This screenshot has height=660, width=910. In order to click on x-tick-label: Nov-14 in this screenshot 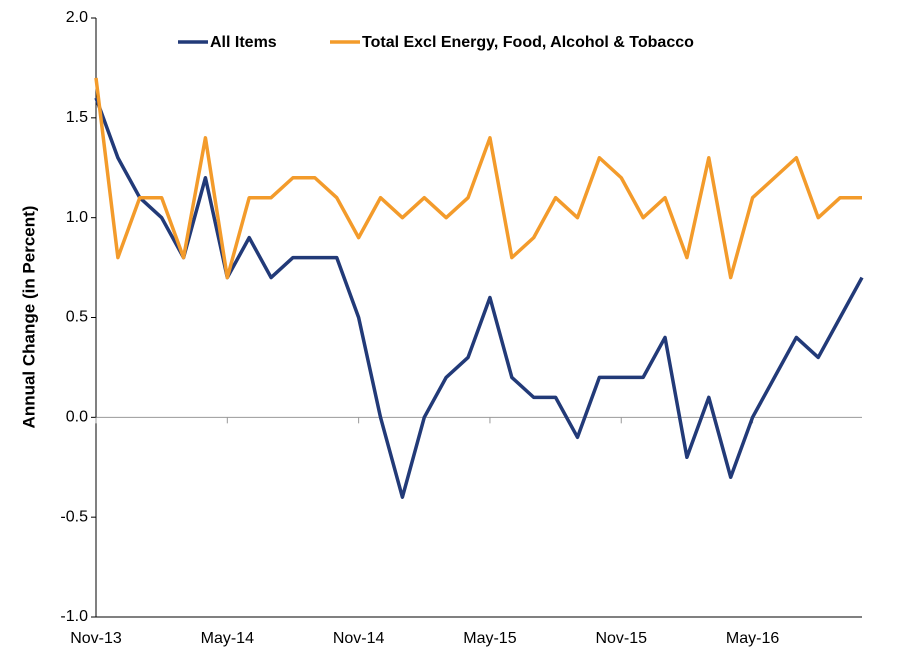, I will do `click(359, 638)`.